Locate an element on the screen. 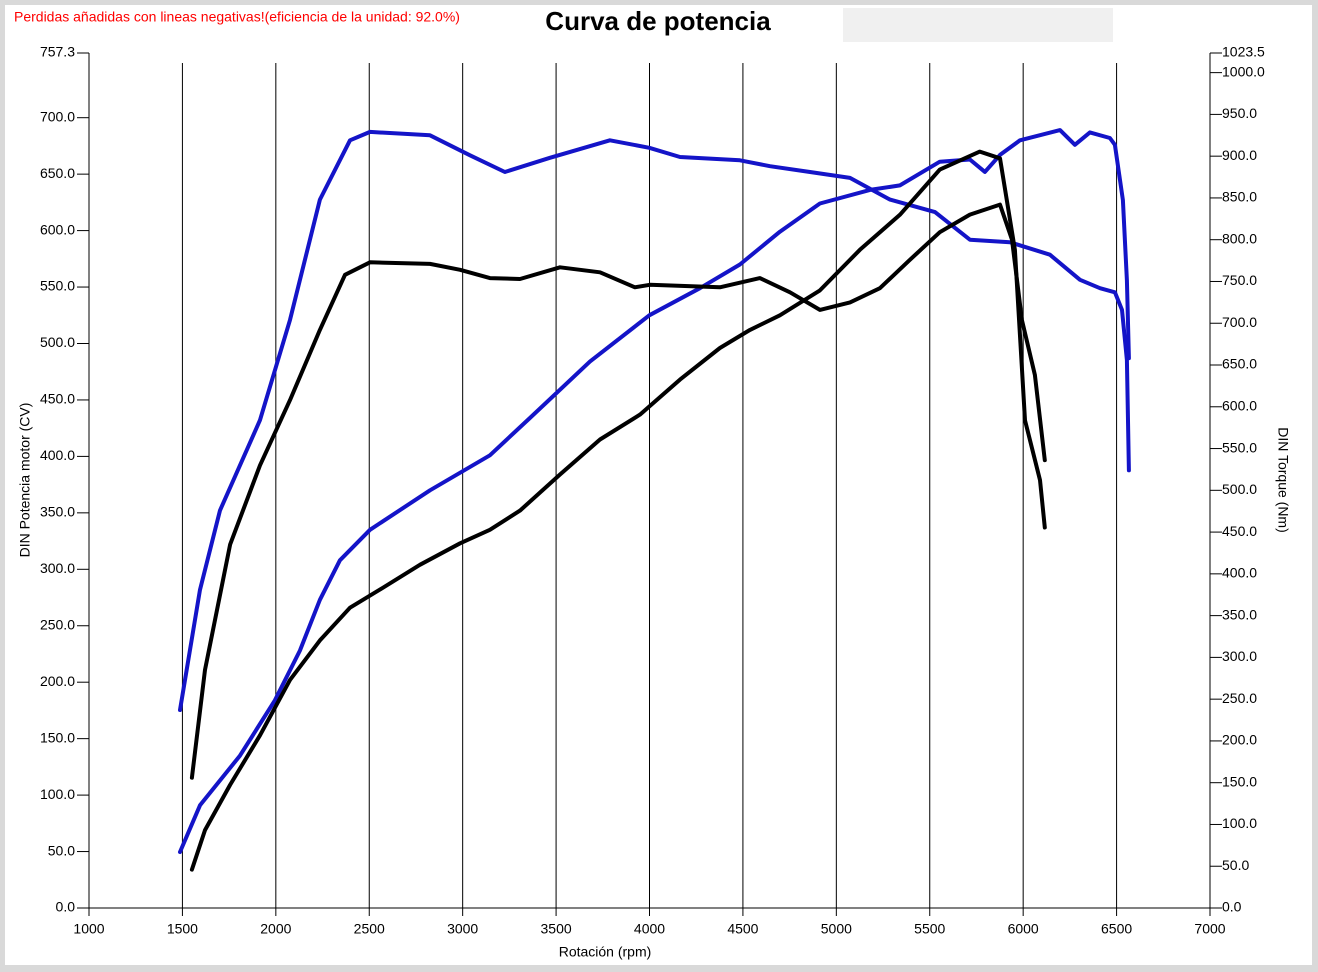 The image size is (1318, 972). y-tick-label: 50.0 is located at coordinates (61, 850).